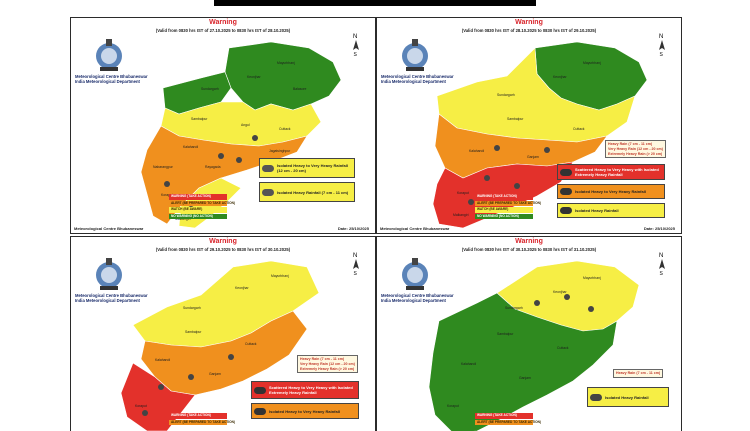 This screenshot has height=431, width=750. Describe the element at coordinates (375, 3) in the screenshot. I see `top-black-bar` at that location.